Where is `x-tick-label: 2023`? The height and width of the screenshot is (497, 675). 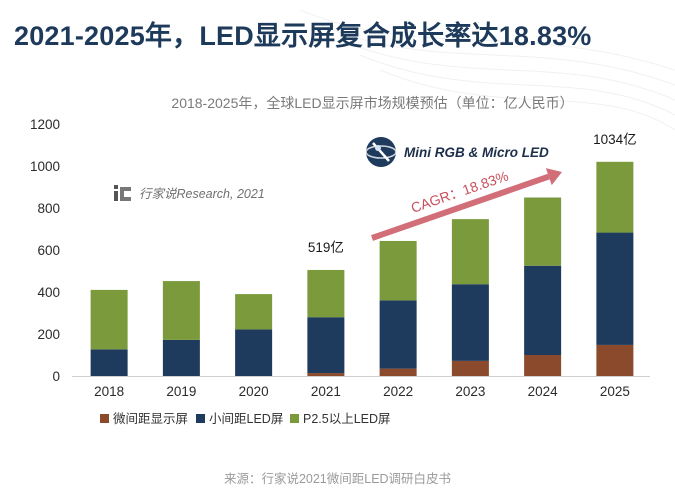
x-tick-label: 2023 is located at coordinates (470, 391).